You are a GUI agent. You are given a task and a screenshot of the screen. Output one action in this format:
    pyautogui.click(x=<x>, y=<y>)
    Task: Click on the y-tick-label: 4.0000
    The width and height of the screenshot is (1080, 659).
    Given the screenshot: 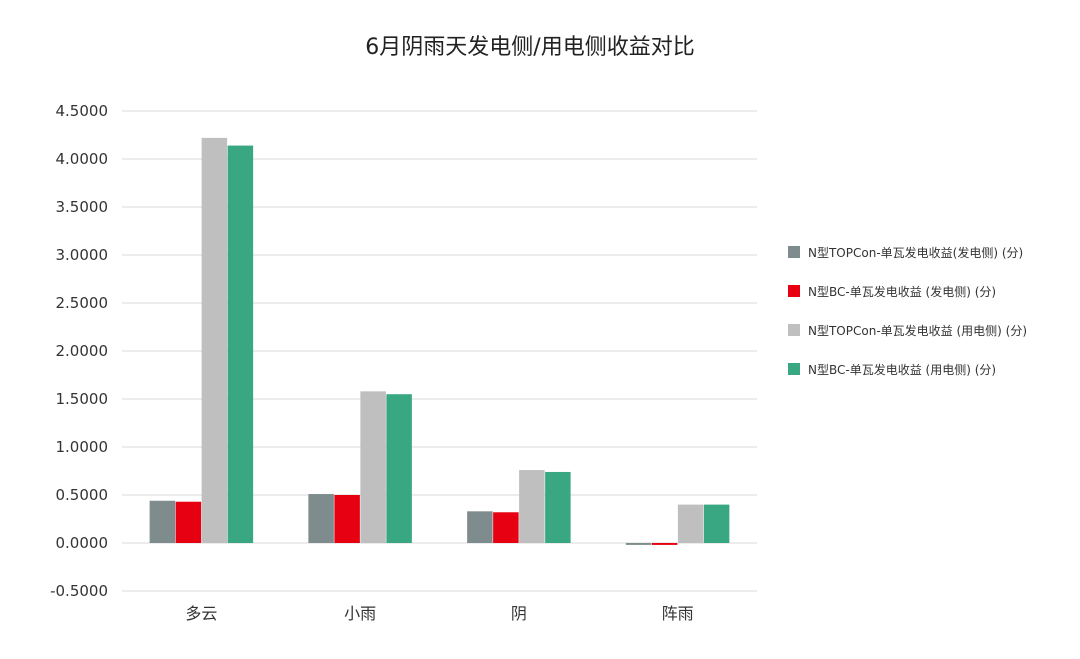 What is the action you would take?
    pyautogui.click(x=82, y=159)
    